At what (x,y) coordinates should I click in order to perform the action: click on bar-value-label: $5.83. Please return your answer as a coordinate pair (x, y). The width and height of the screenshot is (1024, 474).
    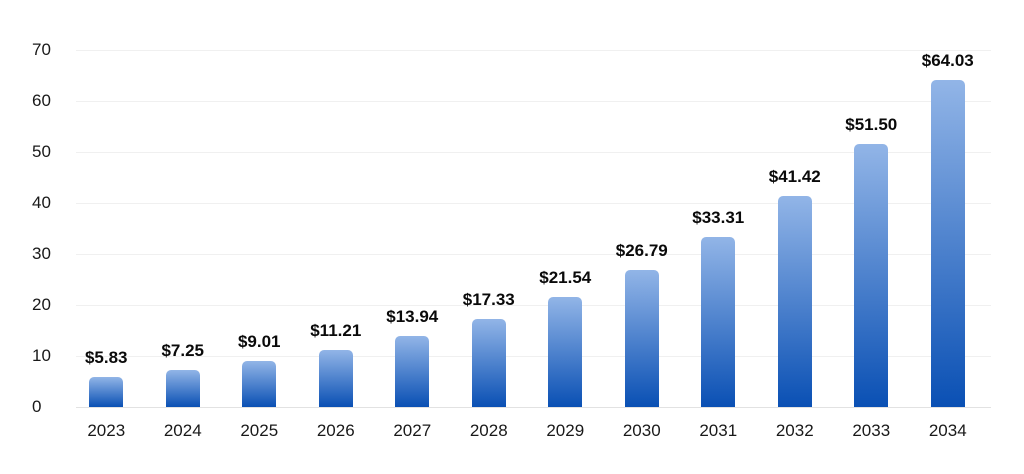
    Looking at the image, I should click on (106, 358).